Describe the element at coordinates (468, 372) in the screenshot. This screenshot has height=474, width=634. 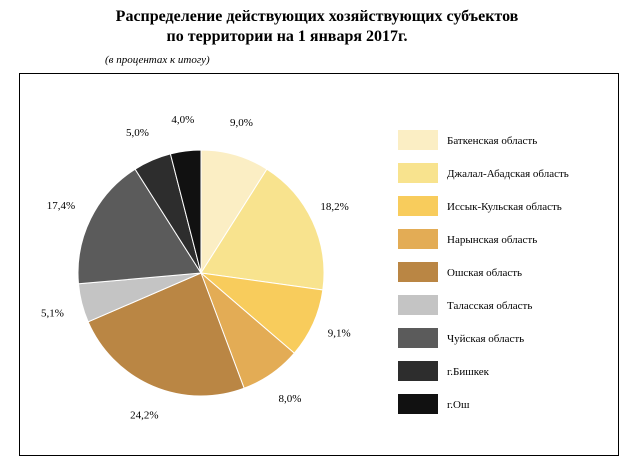
I see `legend-label: г.Бишкек` at that location.